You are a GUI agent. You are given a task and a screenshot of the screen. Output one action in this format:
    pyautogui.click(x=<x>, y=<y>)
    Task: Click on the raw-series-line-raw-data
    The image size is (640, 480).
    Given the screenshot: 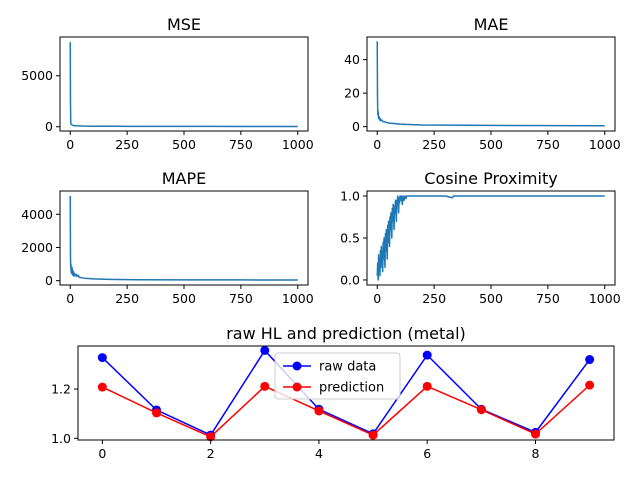 What is the action you would take?
    pyautogui.click(x=346, y=392)
    